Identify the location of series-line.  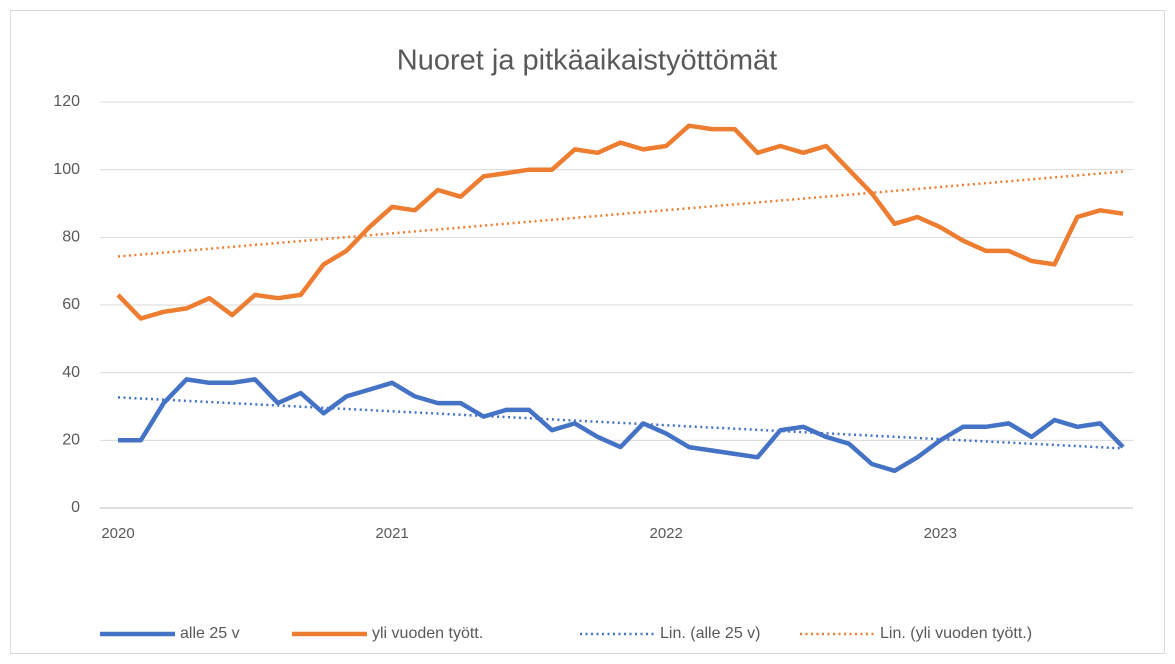
(621, 425).